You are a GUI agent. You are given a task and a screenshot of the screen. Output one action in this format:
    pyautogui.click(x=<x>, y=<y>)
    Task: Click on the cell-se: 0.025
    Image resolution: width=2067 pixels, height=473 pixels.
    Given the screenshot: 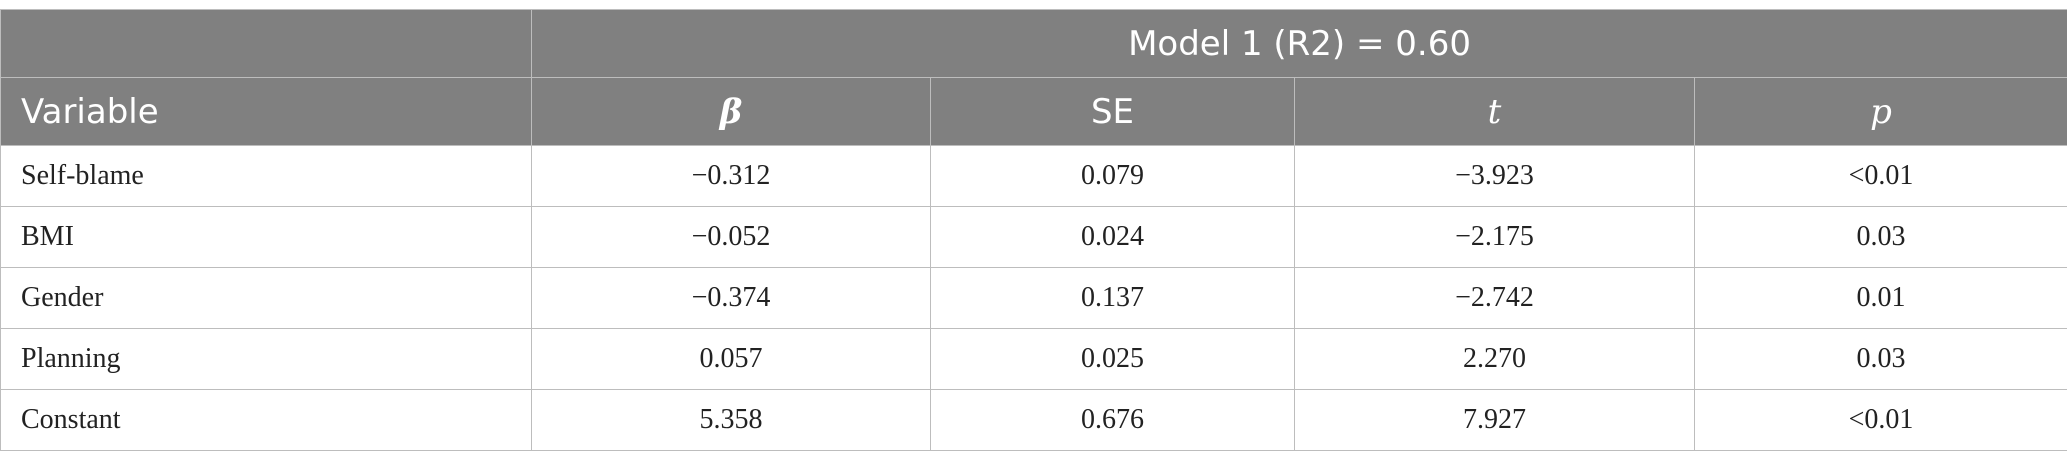 What is the action you would take?
    pyautogui.click(x=1112, y=359)
    